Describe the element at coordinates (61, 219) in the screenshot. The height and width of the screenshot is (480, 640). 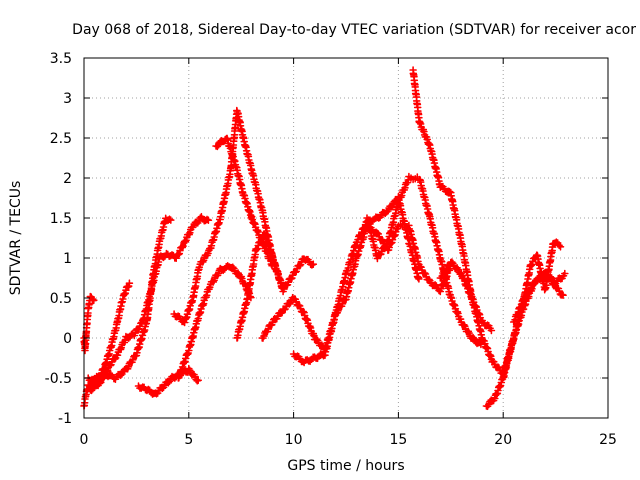
I see `y-tick-label: 1.5` at that location.